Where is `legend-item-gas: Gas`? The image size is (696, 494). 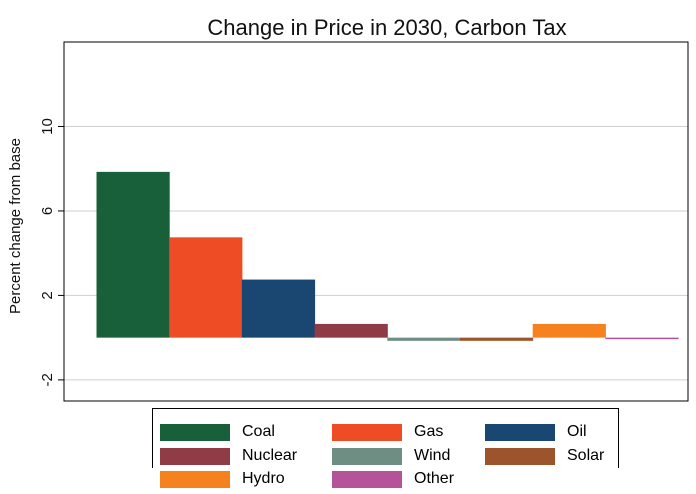 legend-item-gas: Gas is located at coordinates (387, 432).